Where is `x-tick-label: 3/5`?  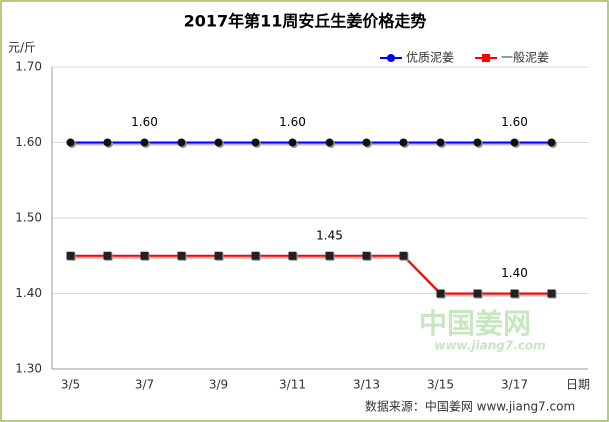
x-tick-label: 3/5 is located at coordinates (70, 385).